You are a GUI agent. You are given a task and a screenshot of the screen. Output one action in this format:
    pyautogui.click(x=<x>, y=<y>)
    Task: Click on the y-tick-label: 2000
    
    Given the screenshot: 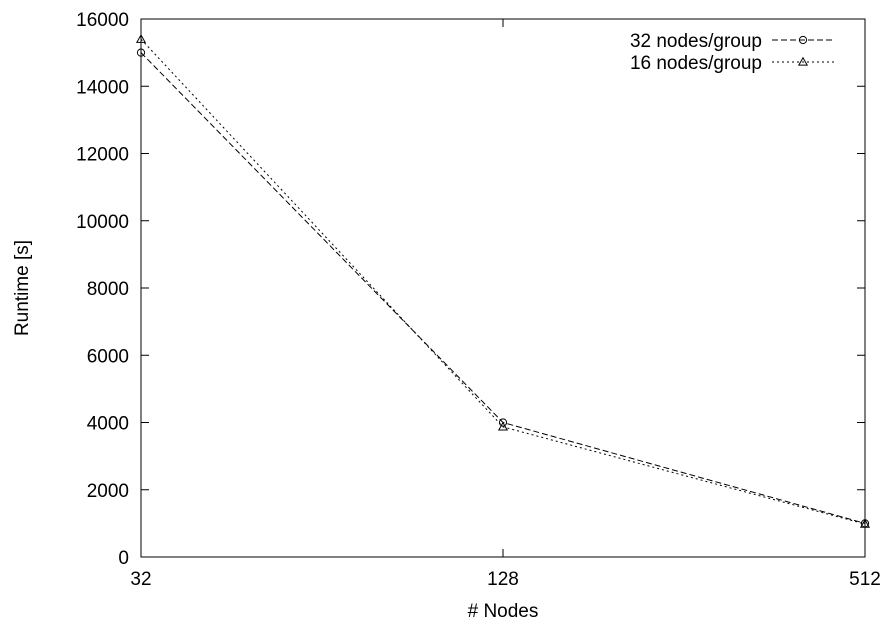 What is the action you would take?
    pyautogui.click(x=108, y=491)
    